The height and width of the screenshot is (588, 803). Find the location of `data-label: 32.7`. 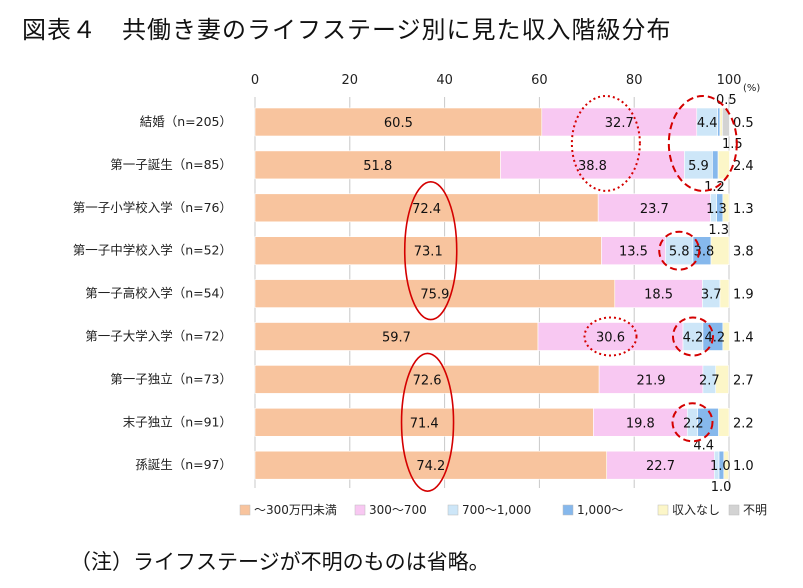

data-label: 32.7 is located at coordinates (619, 123).